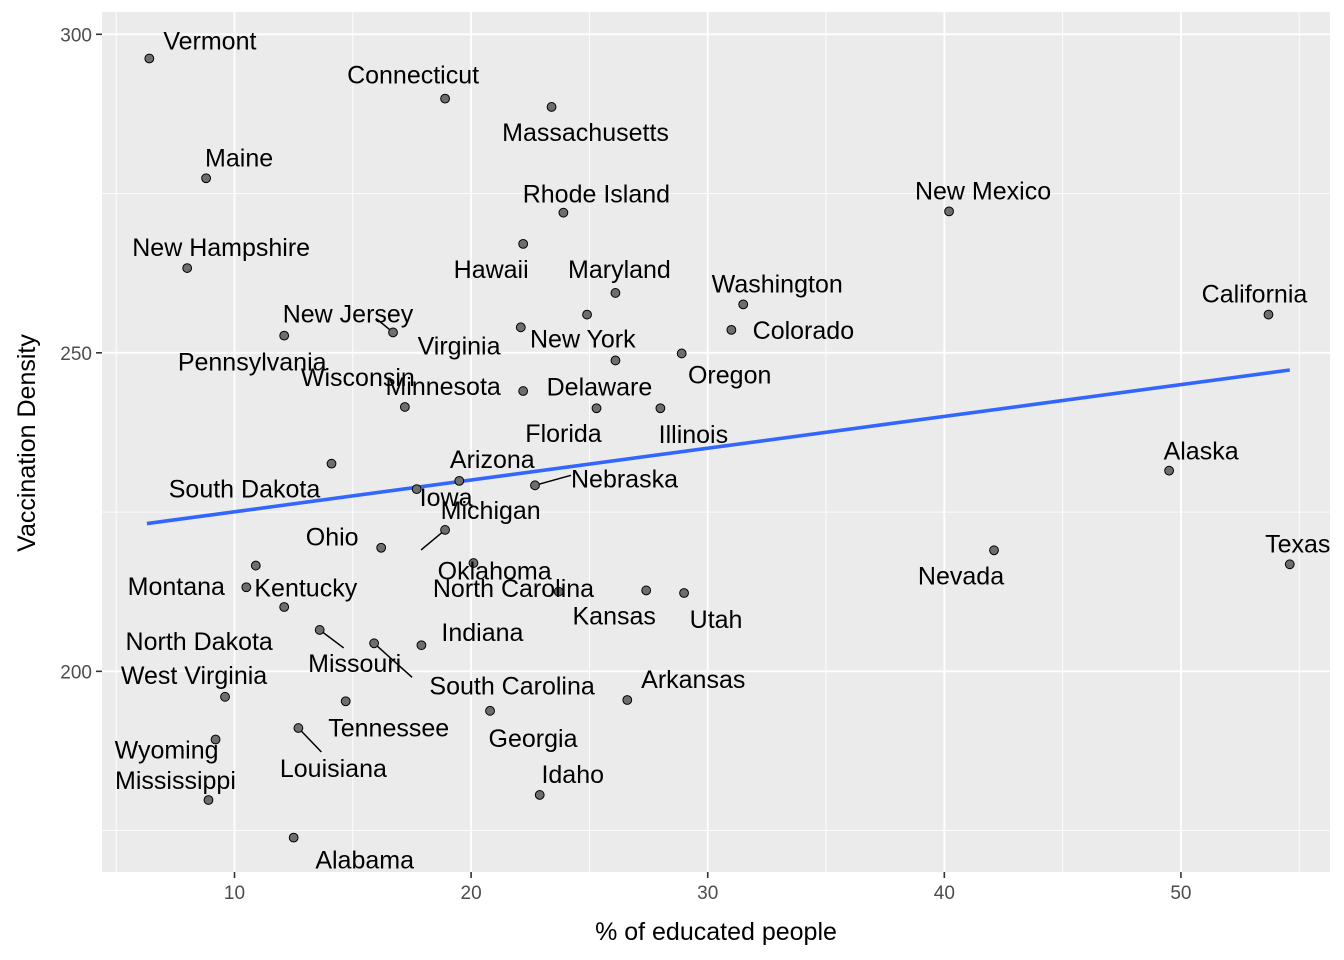  I want to click on point-label: Colorado, so click(803, 331).